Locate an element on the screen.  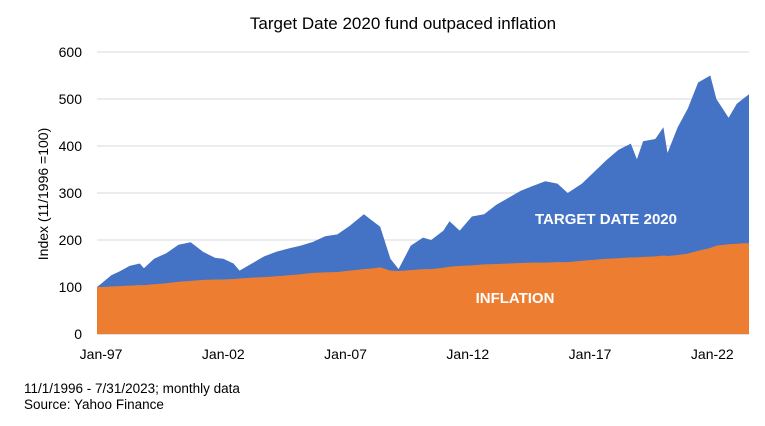
y-tick-label: 200 is located at coordinates (71, 240).